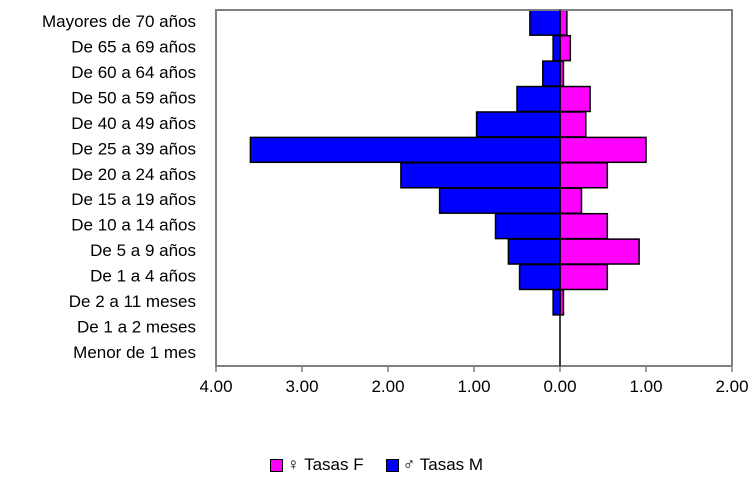  What do you see at coordinates (143, 250) in the screenshot?
I see `category-label: De 5 a 9 años` at bounding box center [143, 250].